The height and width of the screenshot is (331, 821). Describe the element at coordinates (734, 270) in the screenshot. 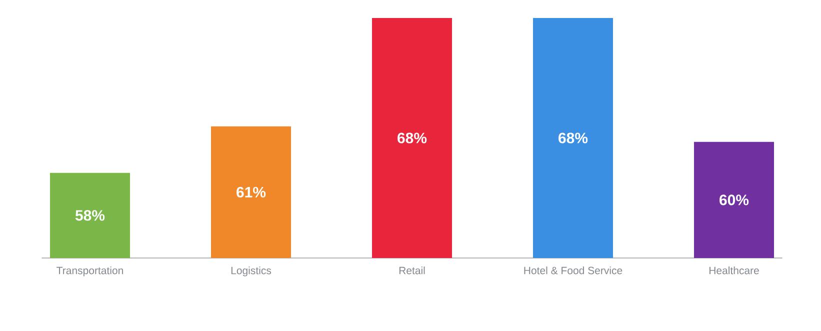

I see `x-tick-label: Healthcare` at that location.